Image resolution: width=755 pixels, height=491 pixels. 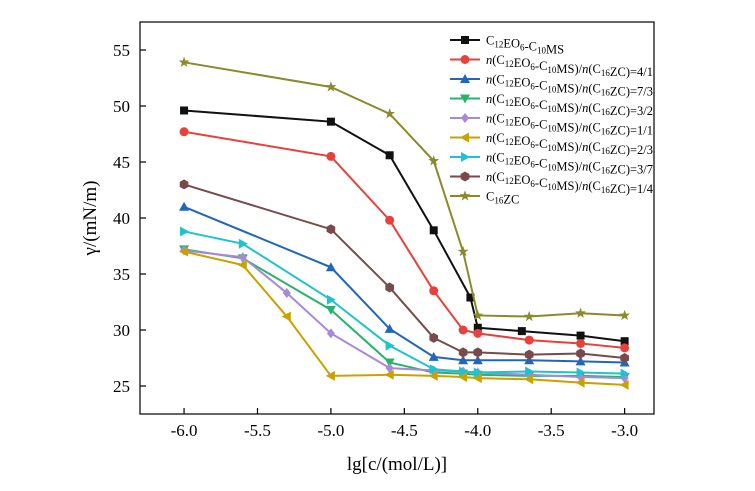 What do you see at coordinates (569, 125) in the screenshot?
I see `legend-label: n(C12EO6-C10MS)/n(C16ZC)=1/1` at bounding box center [569, 125].